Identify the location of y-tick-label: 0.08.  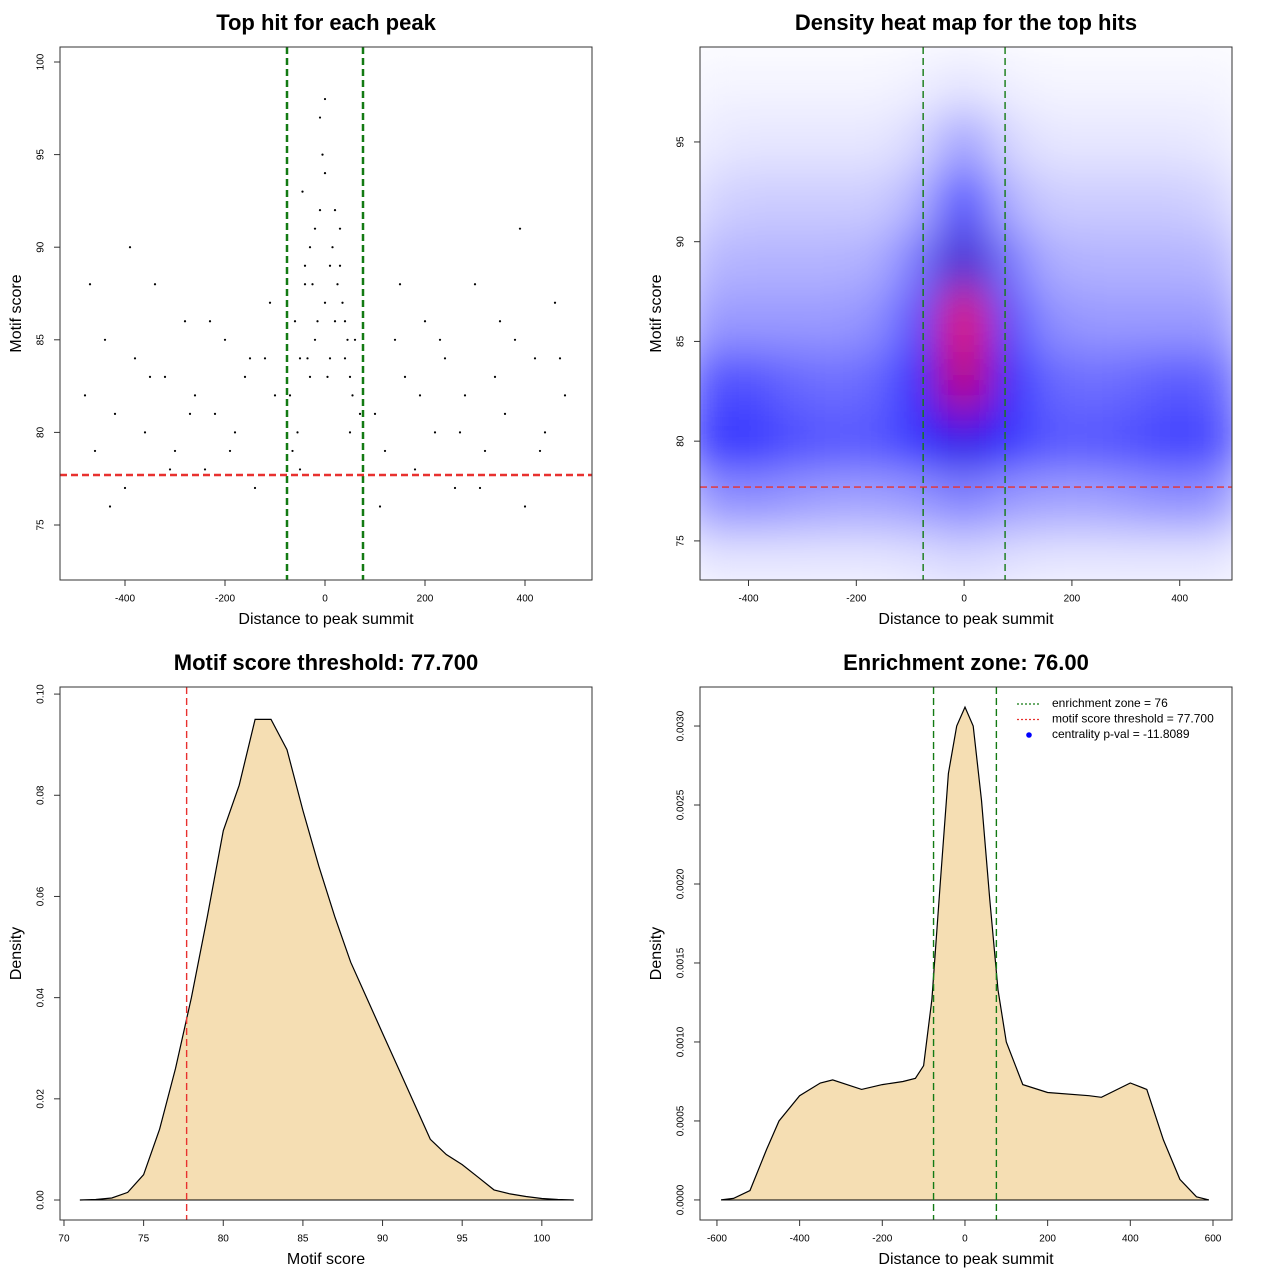
(41, 795).